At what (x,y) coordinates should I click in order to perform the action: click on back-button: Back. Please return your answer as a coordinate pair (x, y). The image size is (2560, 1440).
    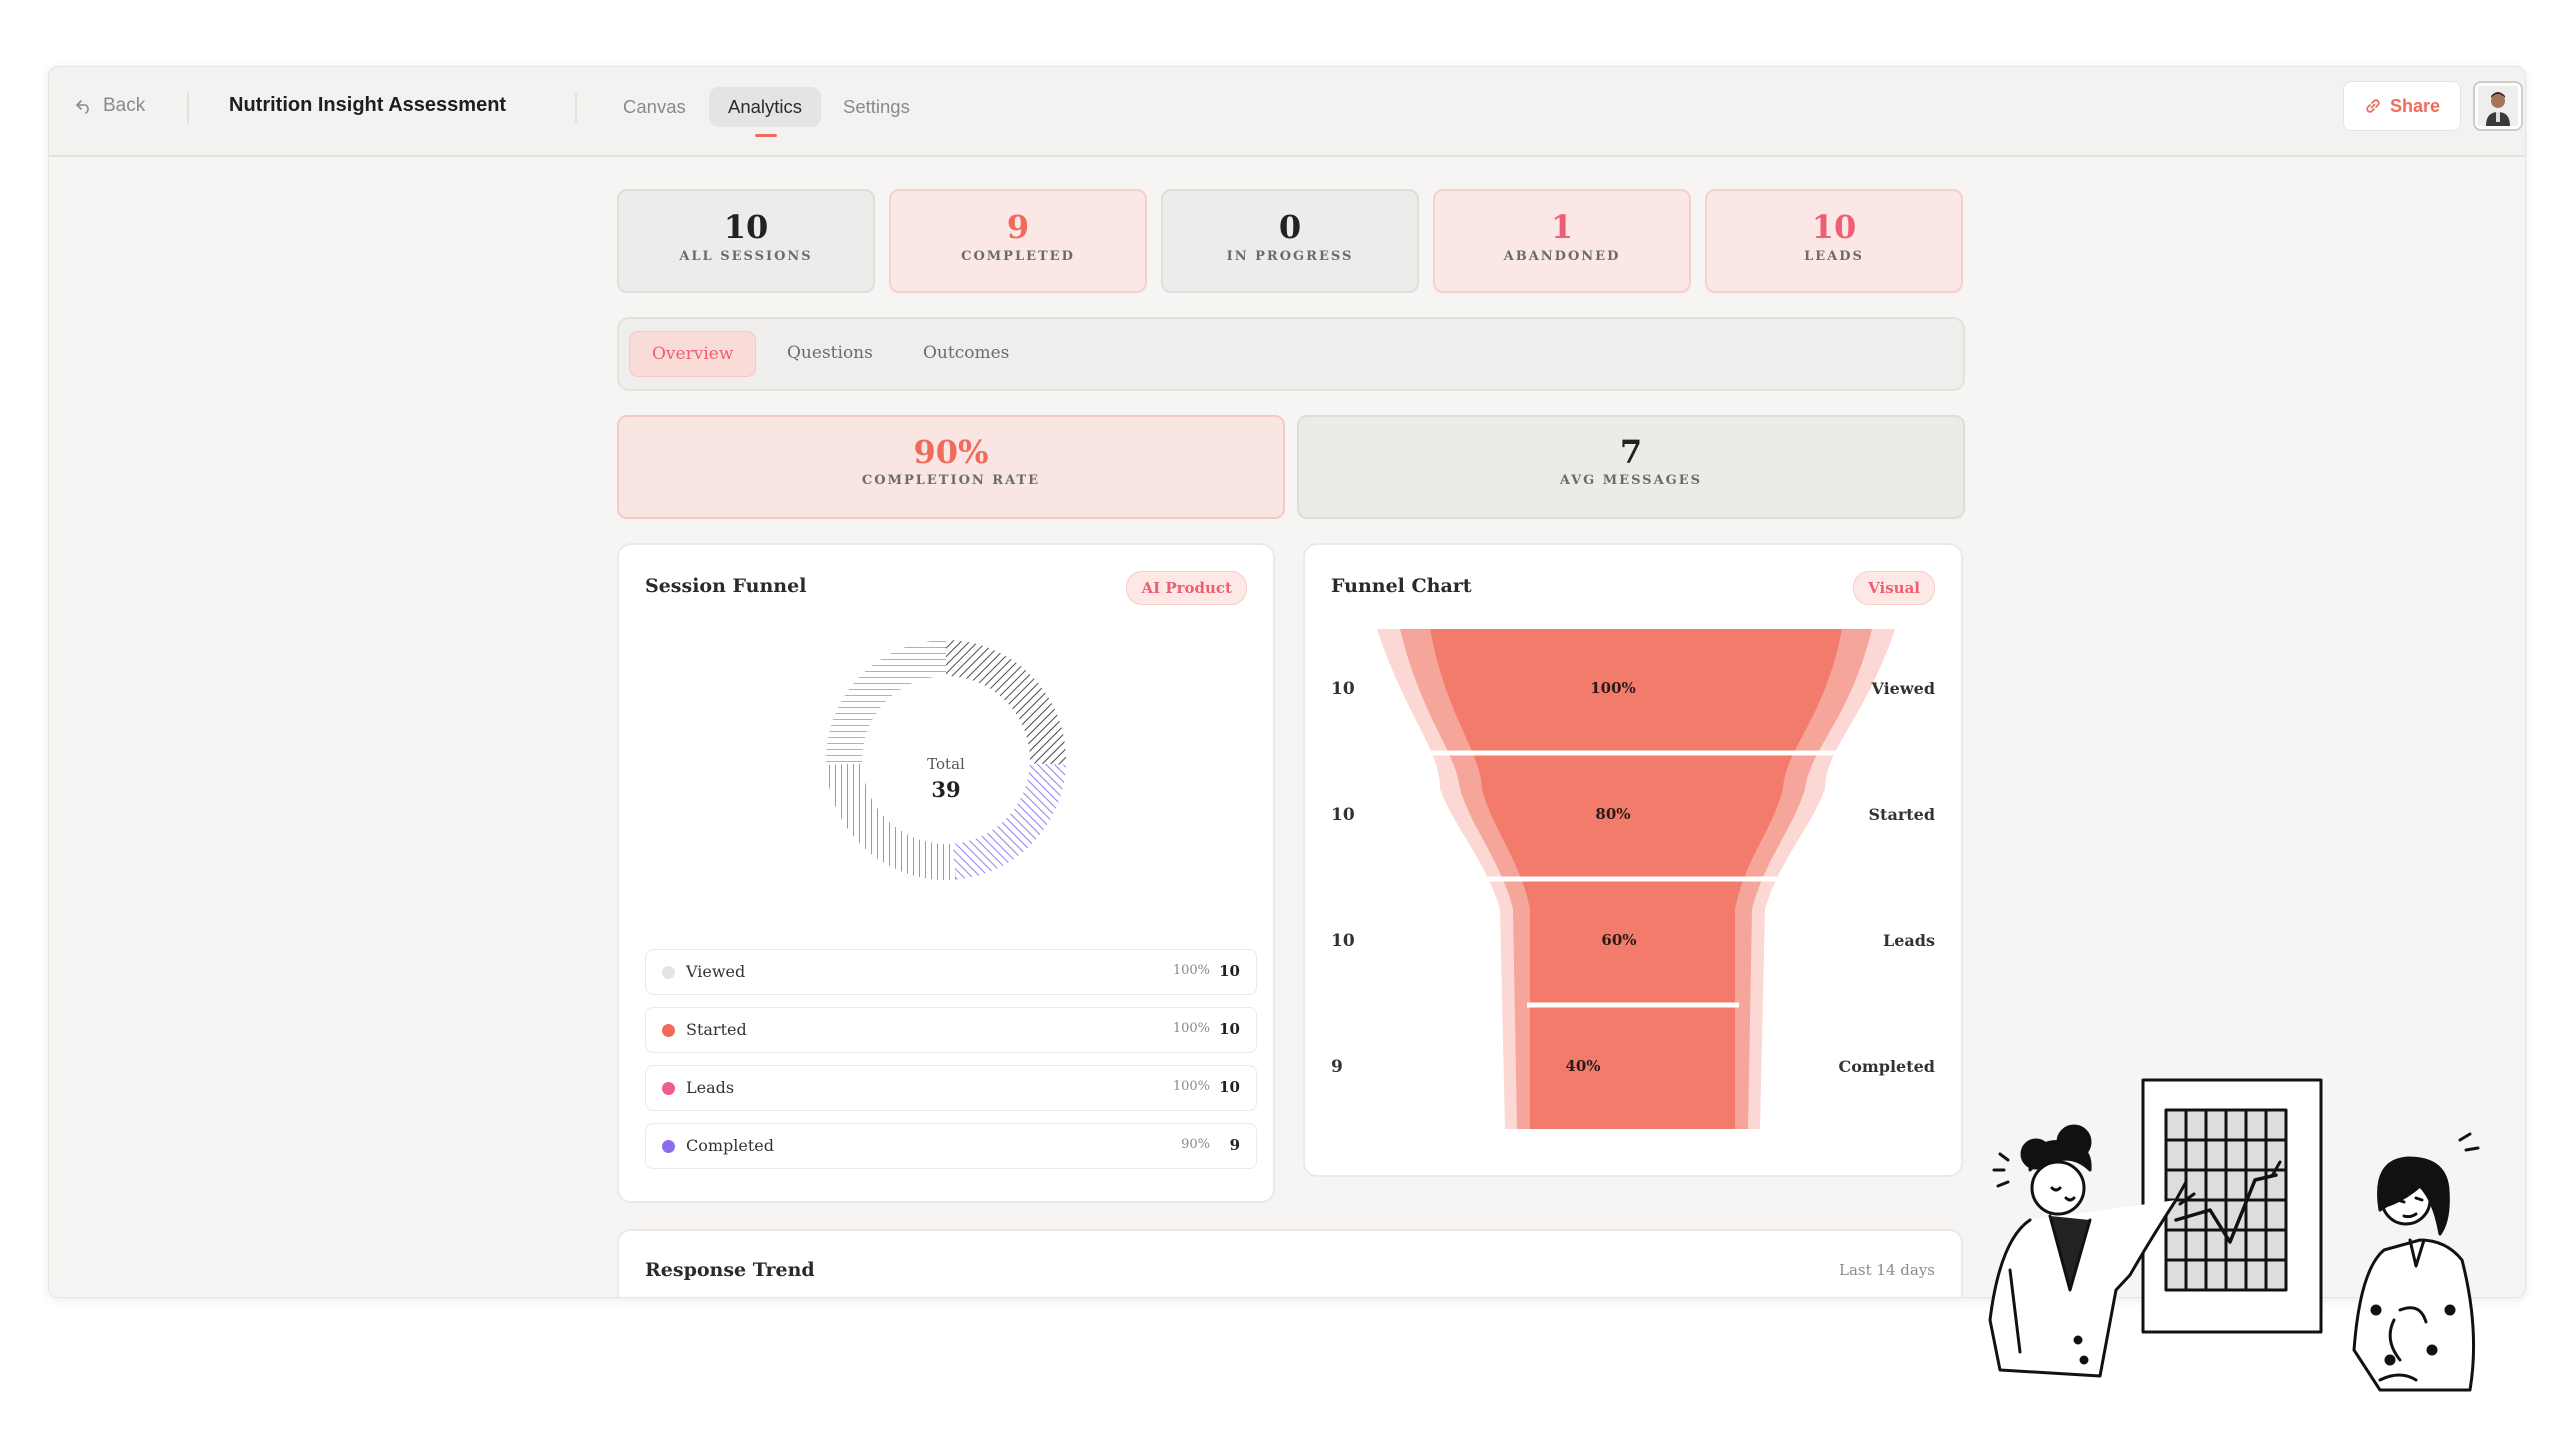
    Looking at the image, I should click on (110, 106).